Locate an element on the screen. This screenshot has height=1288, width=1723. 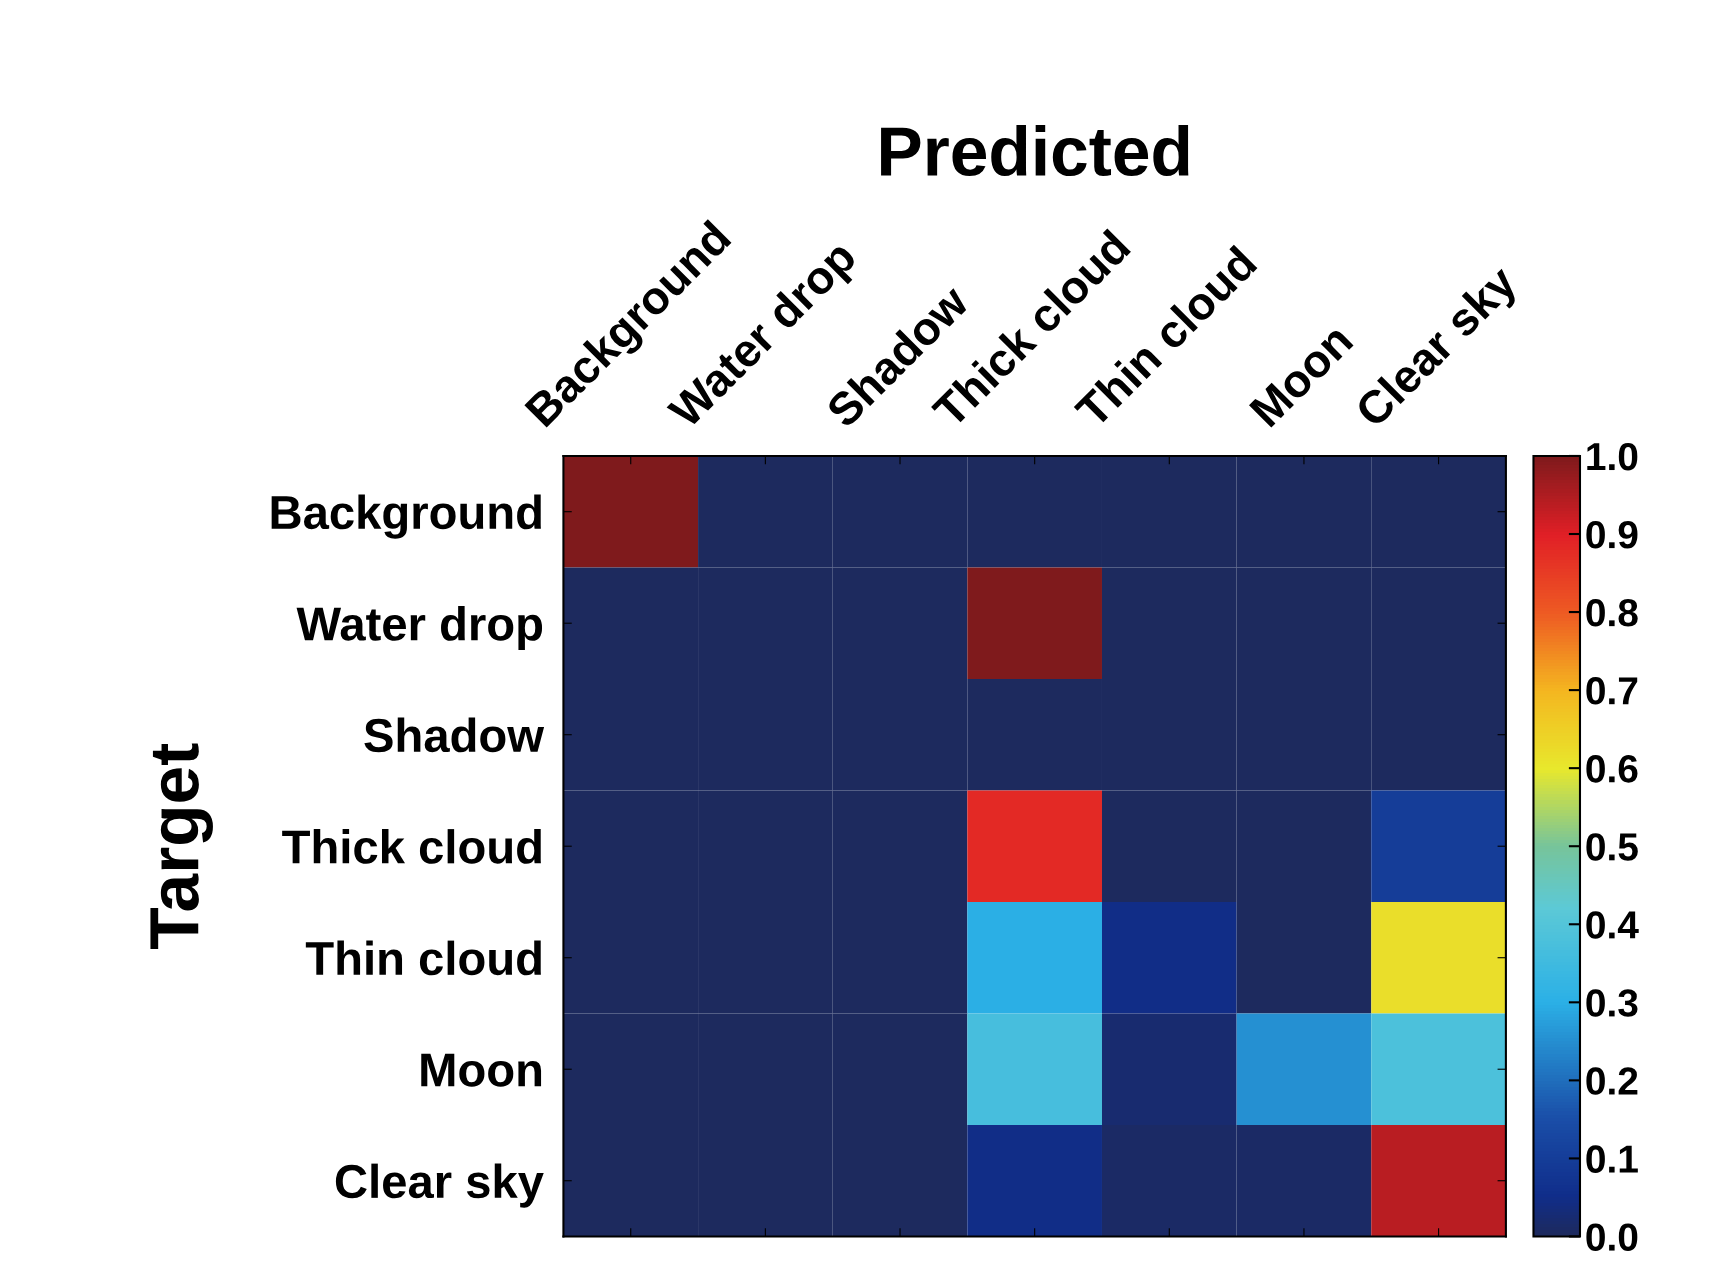
y-tick-label: Thick cloud is located at coordinates (411, 846).